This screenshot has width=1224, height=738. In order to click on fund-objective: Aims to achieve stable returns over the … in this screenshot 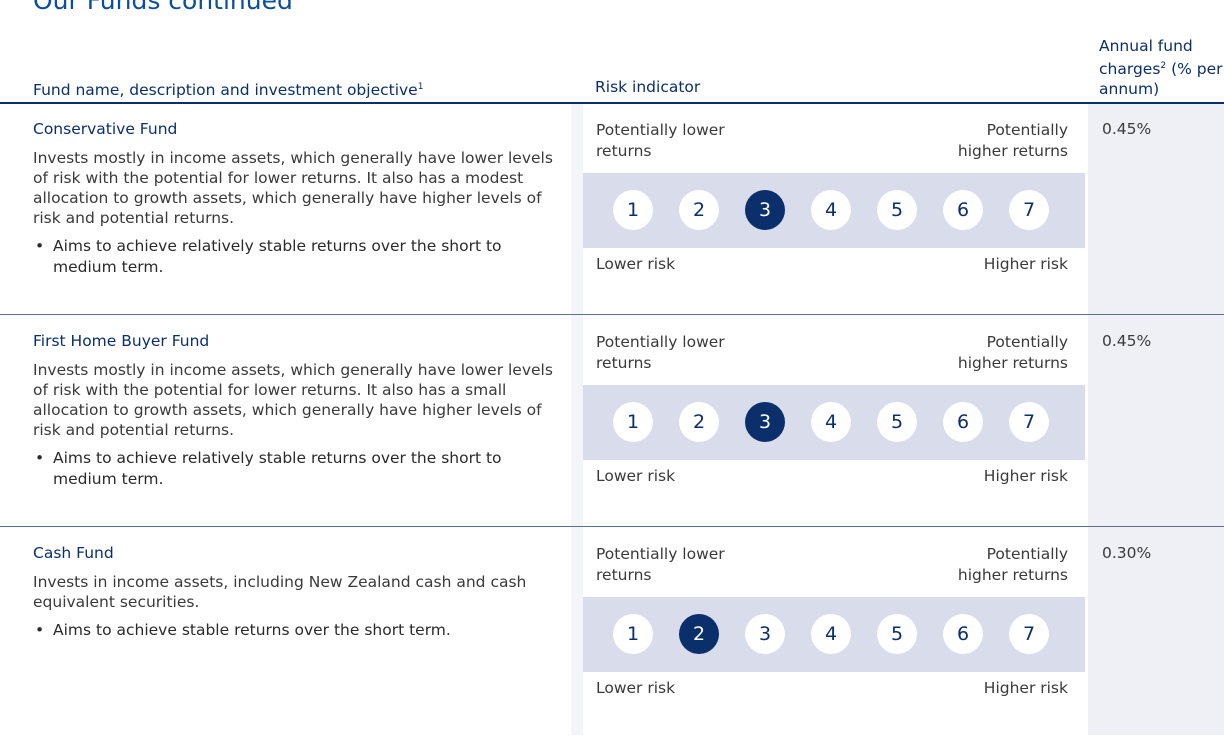, I will do `click(295, 630)`.